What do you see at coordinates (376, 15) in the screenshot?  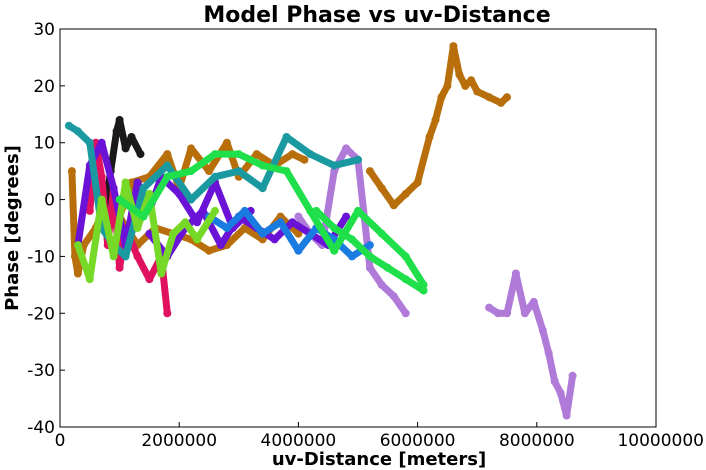 I see `chart-title: Model Phase vs uv-Distance` at bounding box center [376, 15].